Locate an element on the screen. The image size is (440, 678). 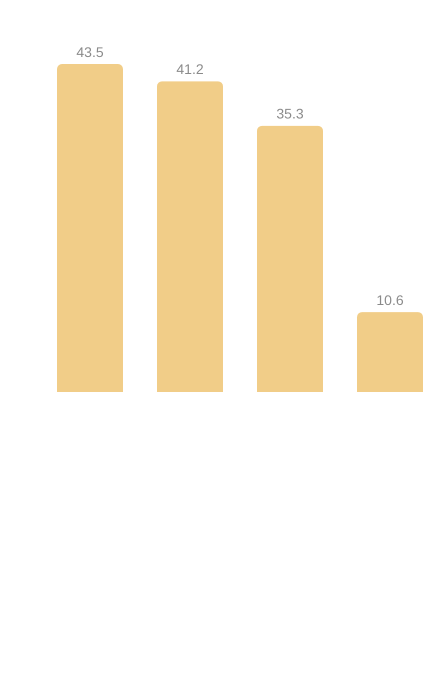
data-label: 35.3 is located at coordinates (290, 114).